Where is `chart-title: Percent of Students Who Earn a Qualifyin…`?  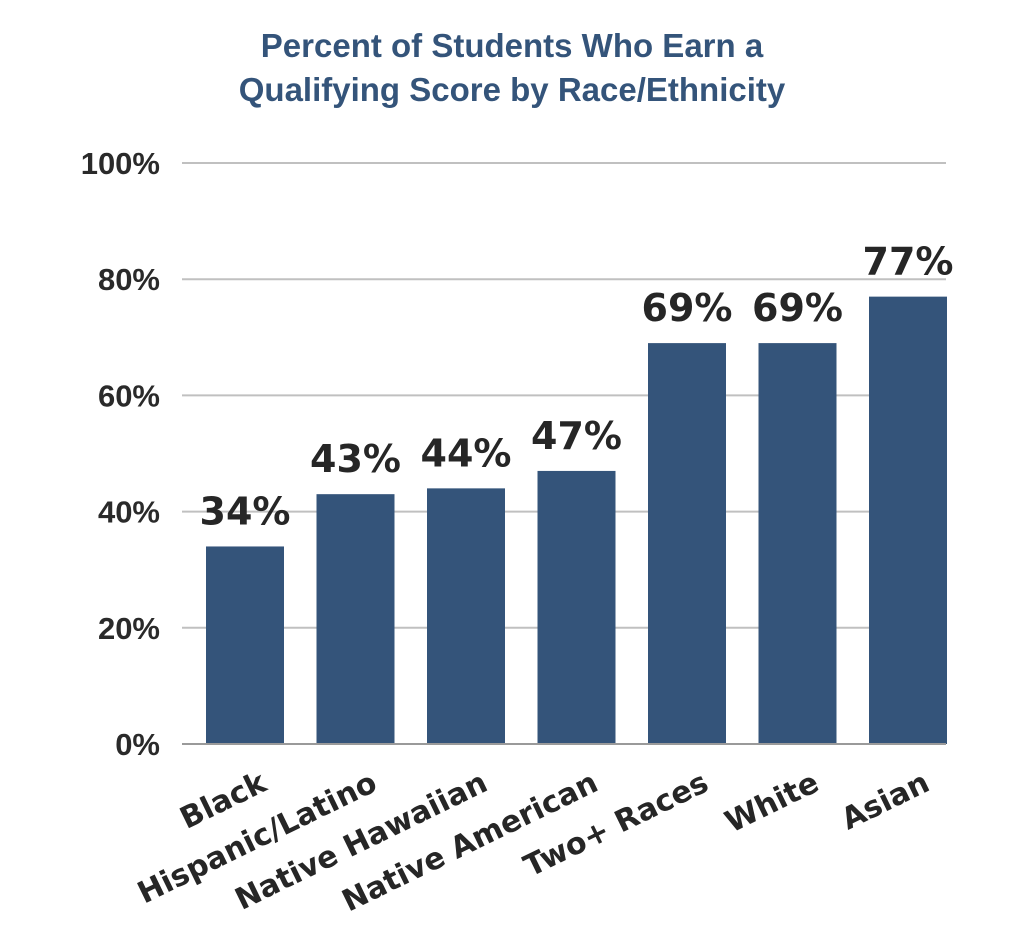 chart-title: Percent of Students Who Earn a Qualifyin… is located at coordinates (512, 68).